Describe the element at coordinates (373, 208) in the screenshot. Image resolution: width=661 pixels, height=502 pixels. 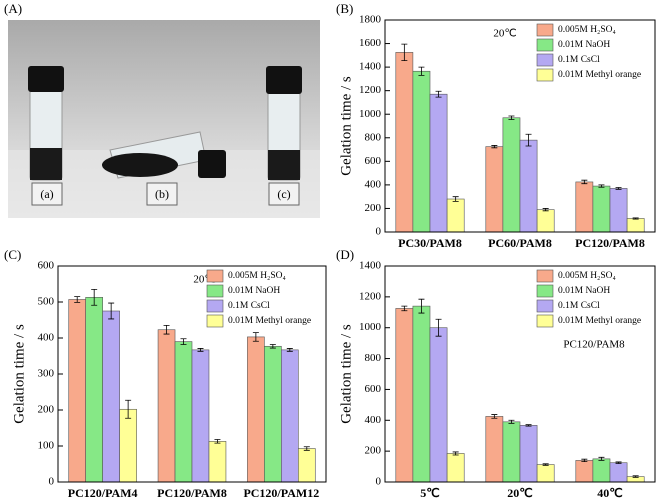
I see `y-tick-label: 200` at that location.